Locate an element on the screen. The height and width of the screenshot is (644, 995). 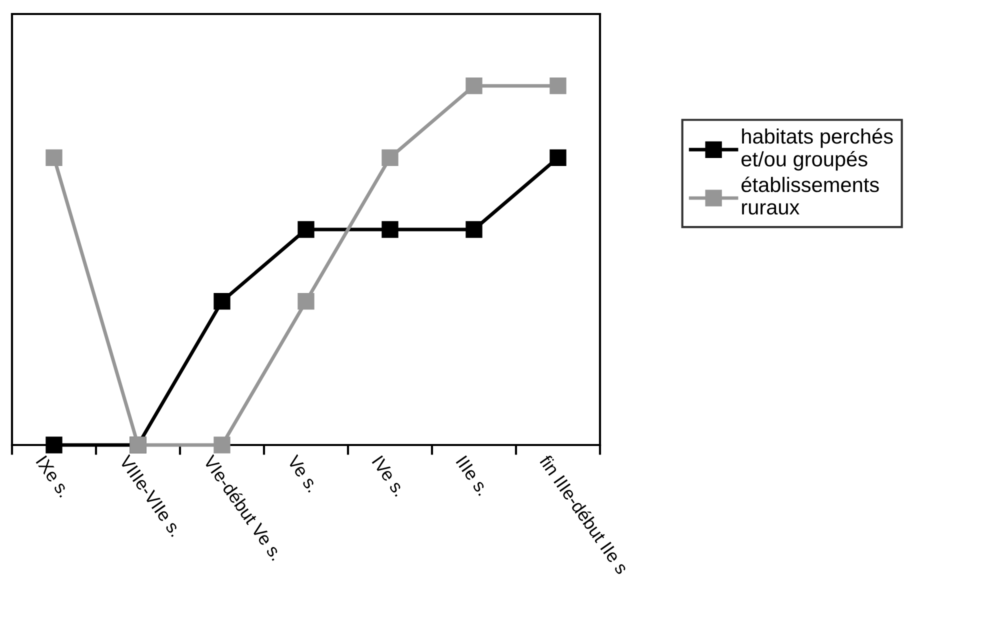
x-tick-label: Ve s. is located at coordinates (303, 473).